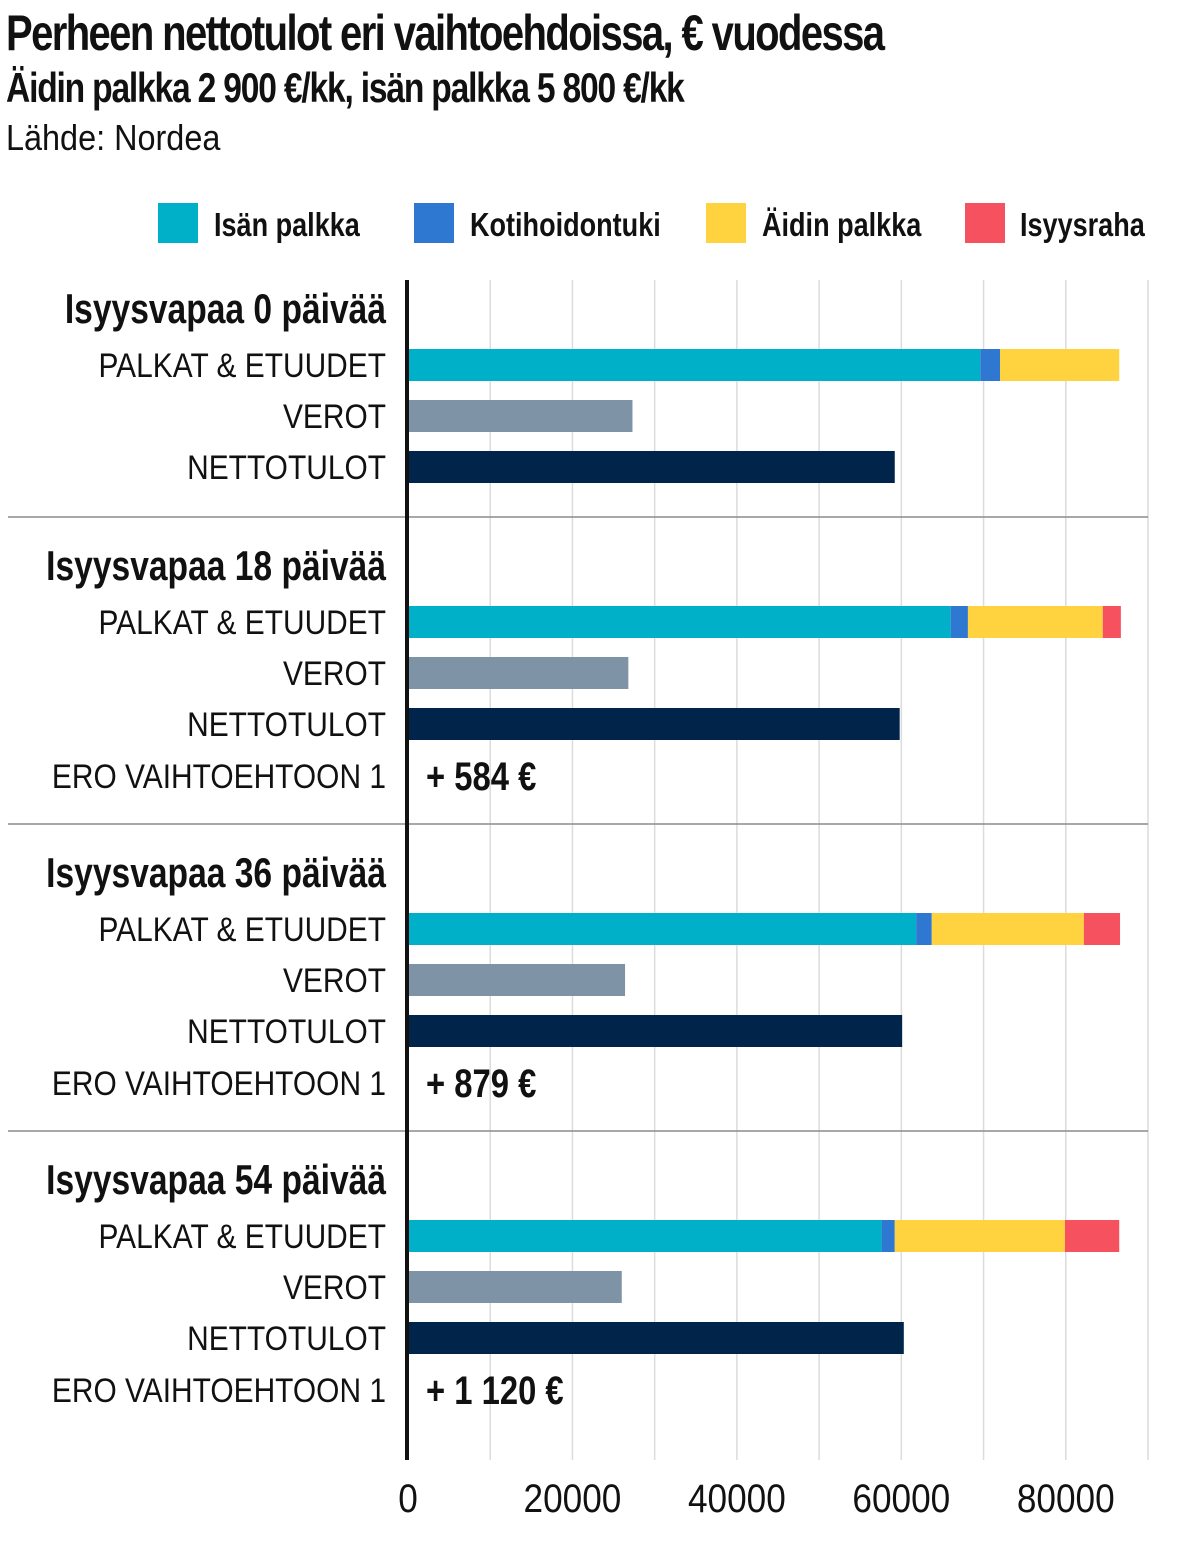 This screenshot has width=1199, height=1567. Describe the element at coordinates (841, 226) in the screenshot. I see `legend-label-aiti: Äidin palkka` at that location.